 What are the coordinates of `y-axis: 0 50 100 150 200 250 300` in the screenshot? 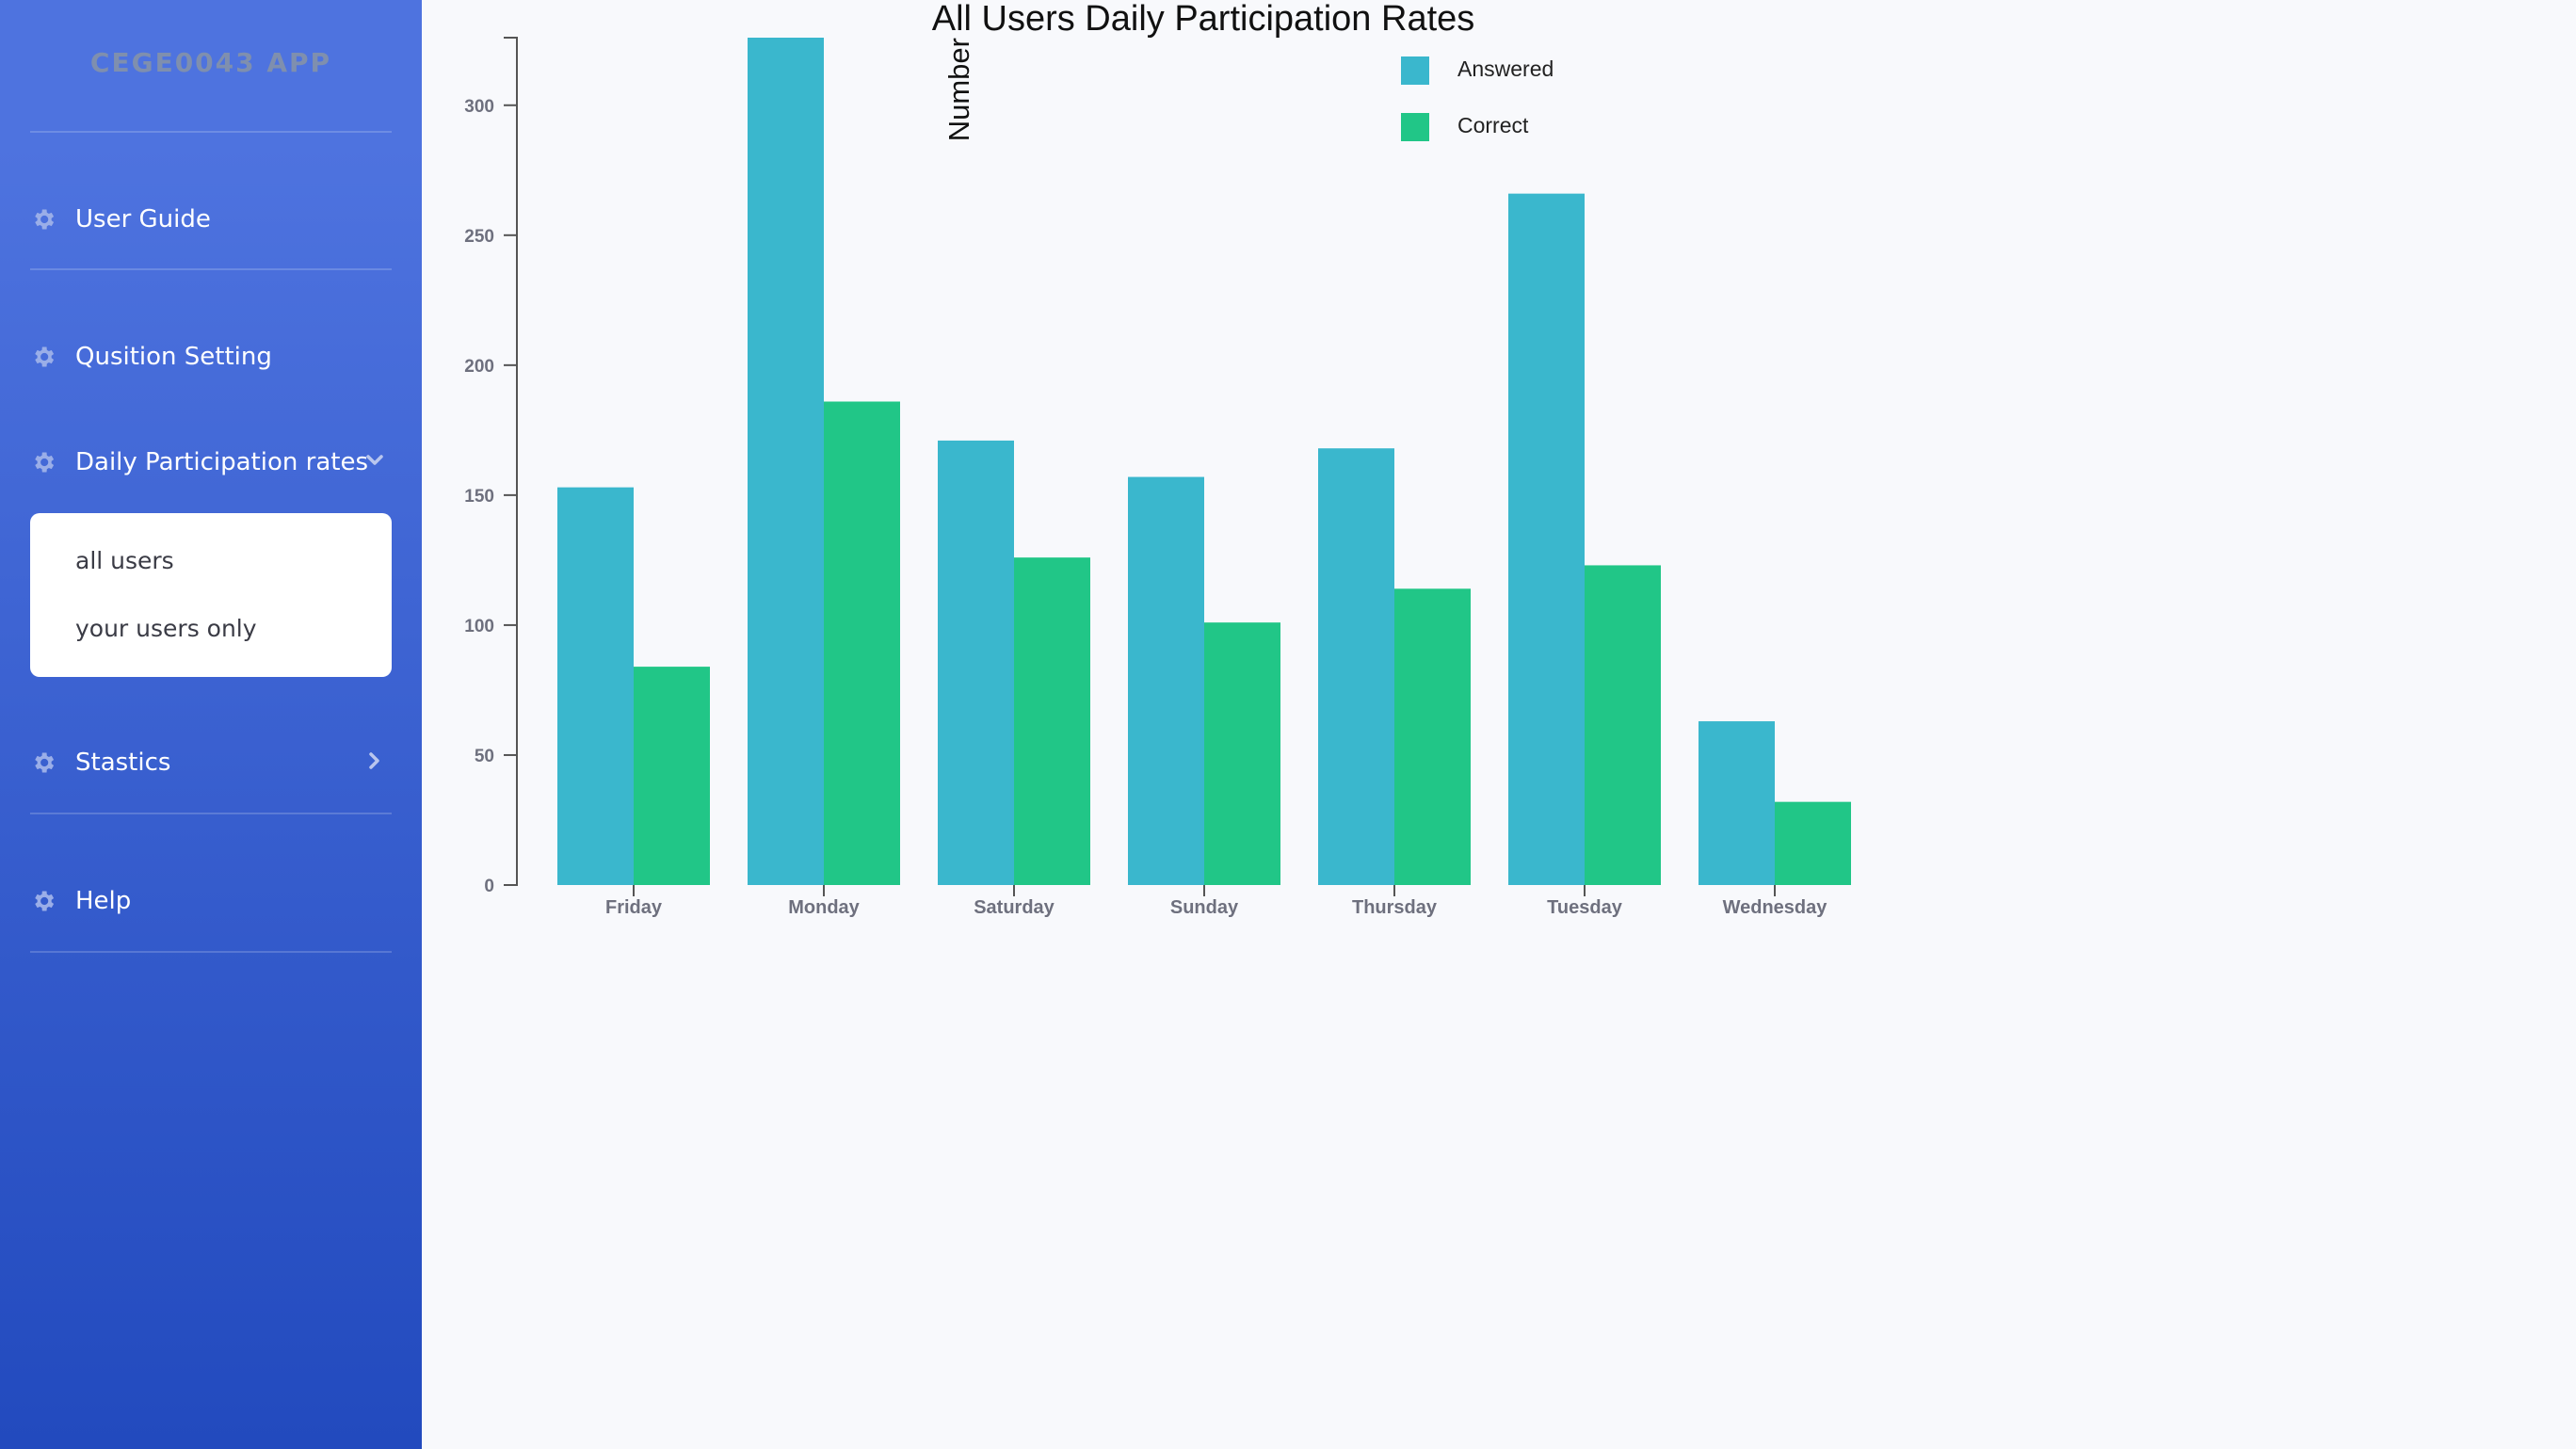 It's located at (491, 466).